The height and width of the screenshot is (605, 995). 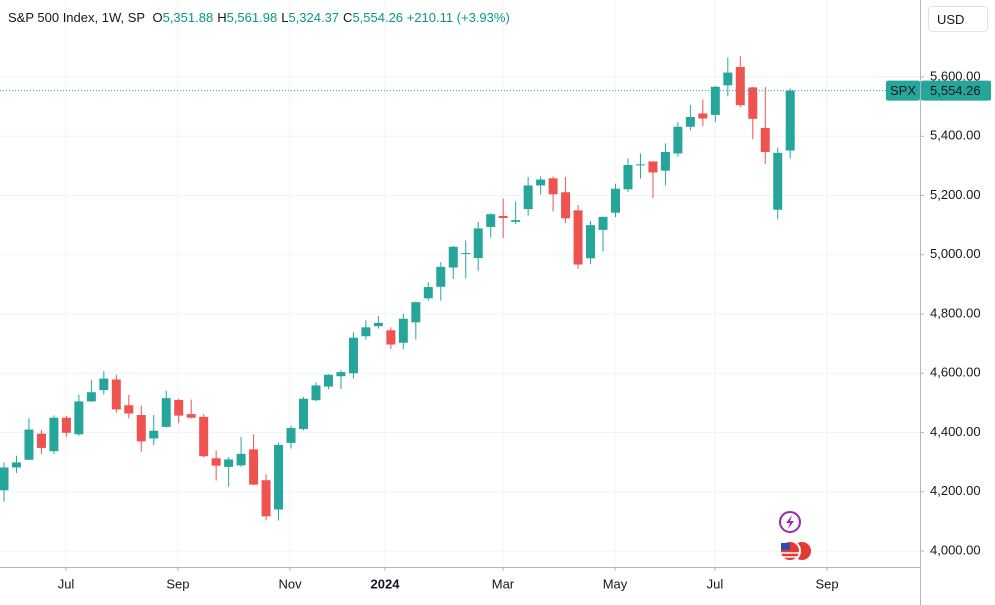 I want to click on y-tick-label: 5,200.00, so click(x=955, y=194).